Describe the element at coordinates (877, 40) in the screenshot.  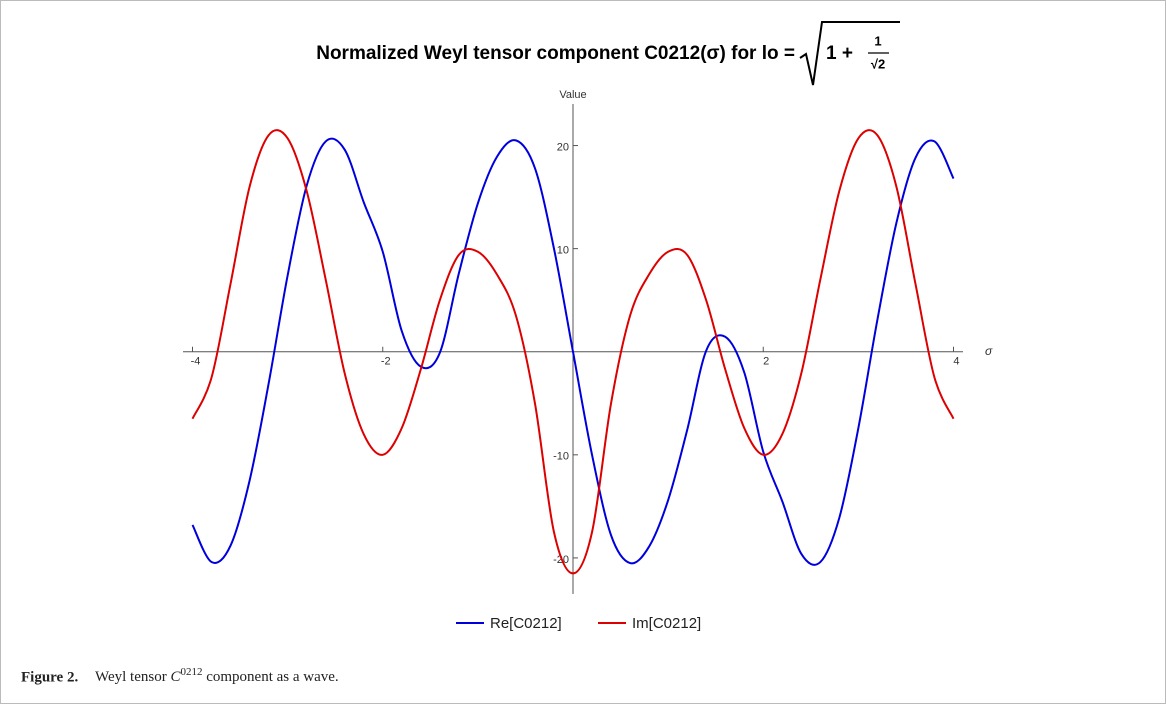
I see `formula-numerator: 1` at that location.